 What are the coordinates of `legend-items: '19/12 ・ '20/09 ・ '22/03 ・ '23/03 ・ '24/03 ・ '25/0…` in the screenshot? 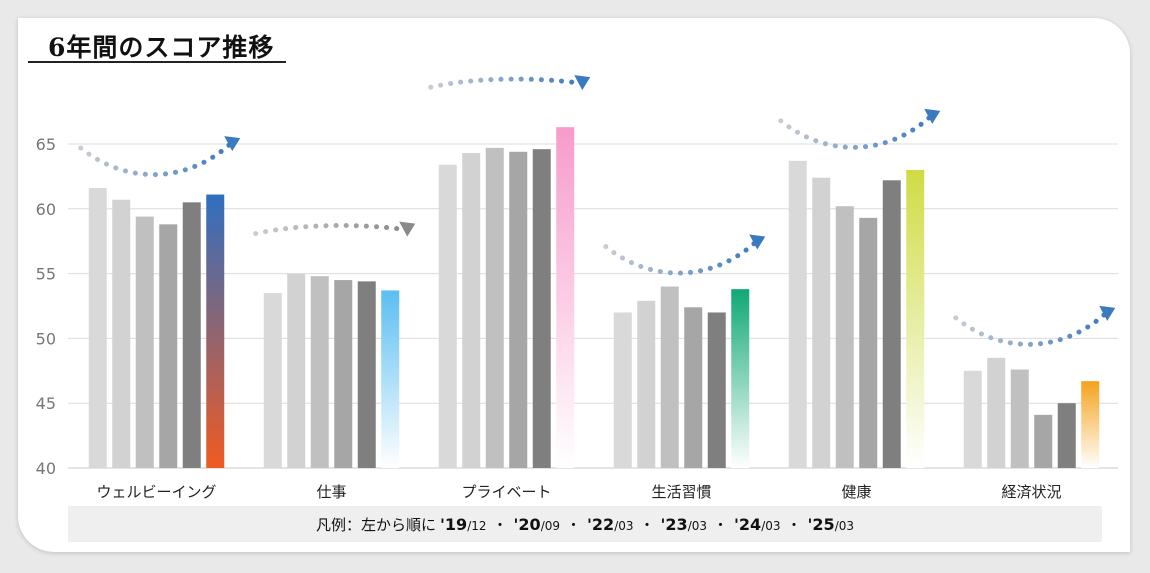 It's located at (645, 524).